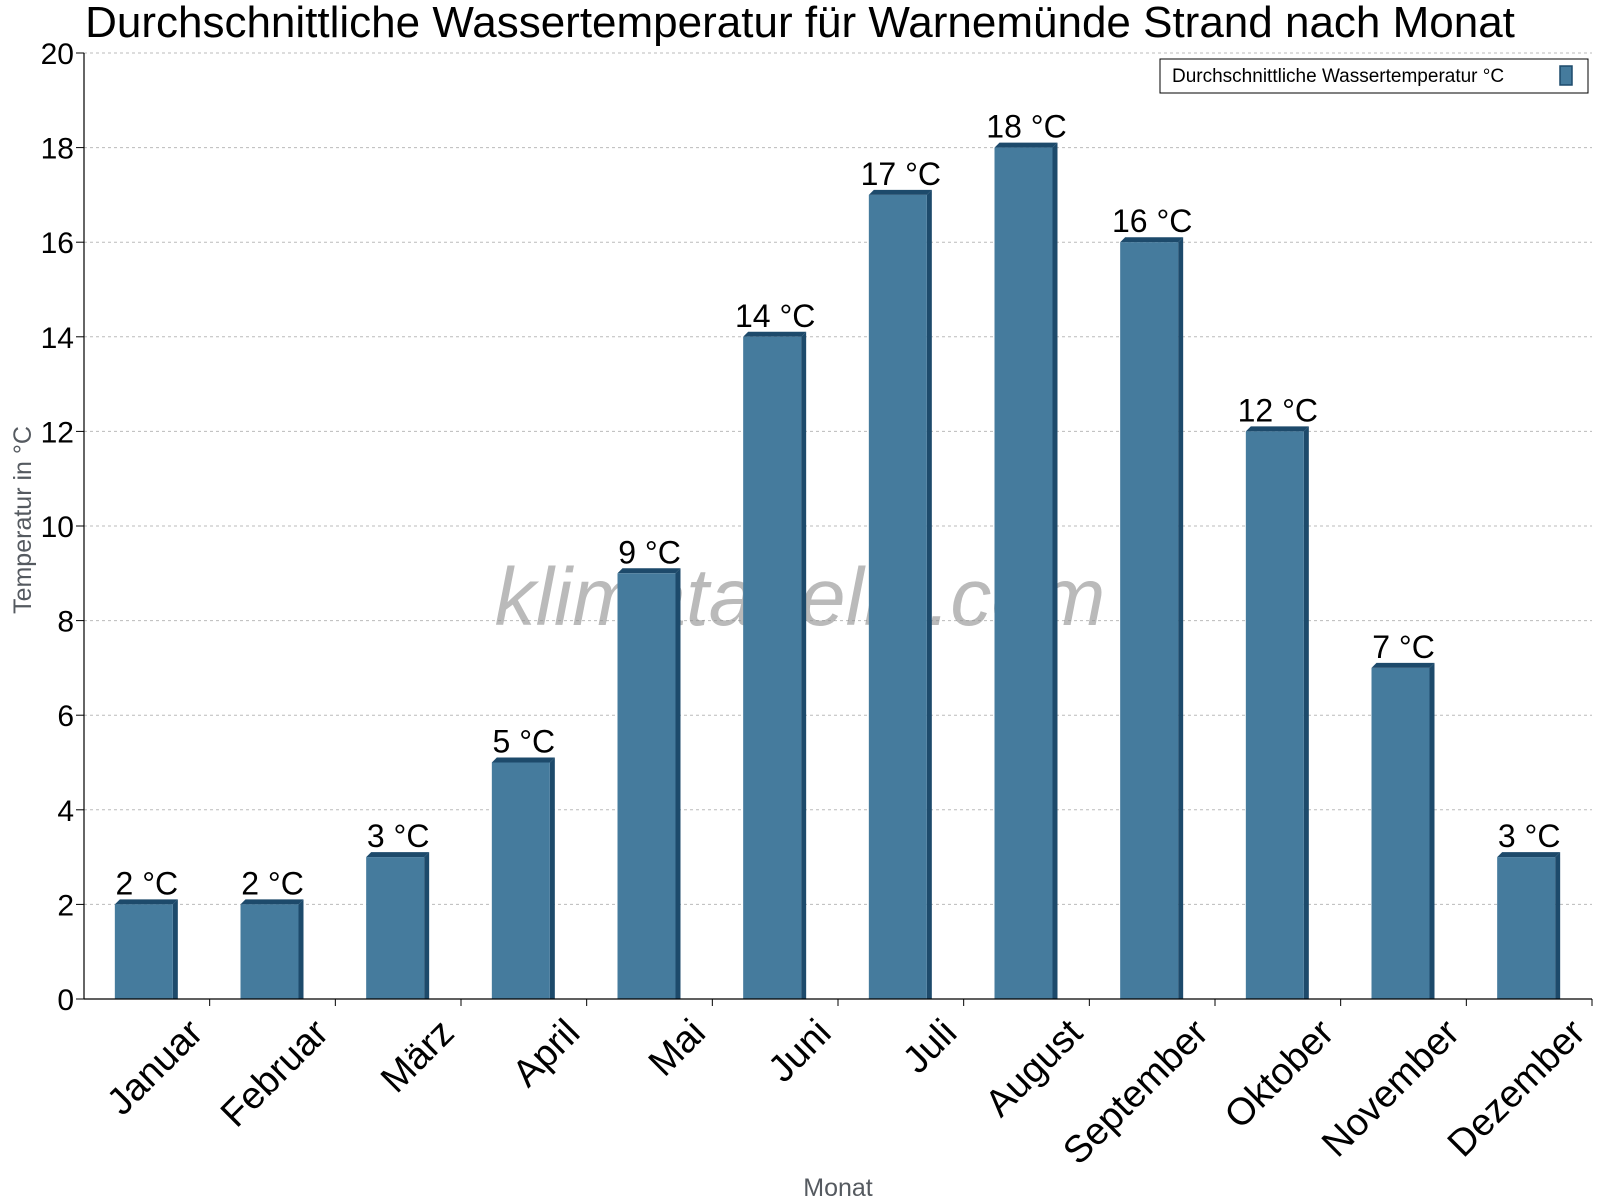 Image resolution: width=1600 pixels, height=1200 pixels. What do you see at coordinates (57, 338) in the screenshot?
I see `y-tick-label: 14` at bounding box center [57, 338].